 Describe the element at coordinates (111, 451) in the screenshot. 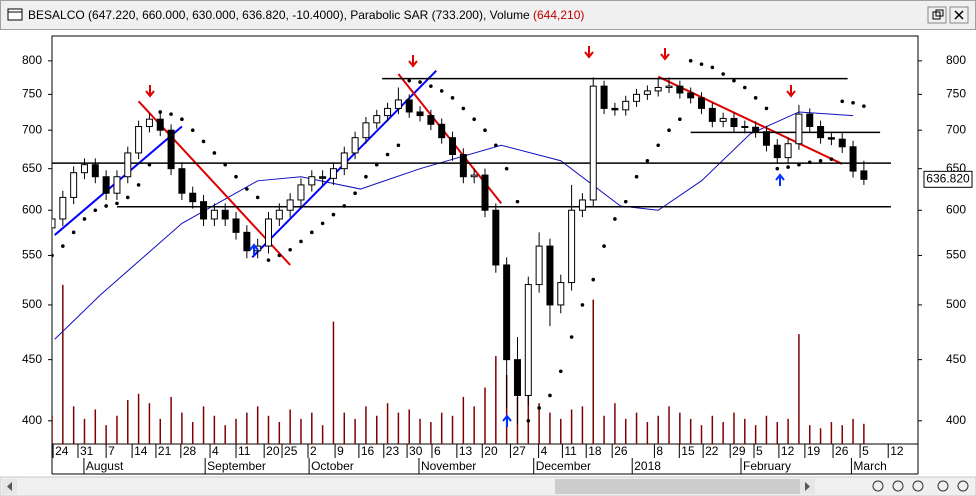

I see `x-tick-label: 7` at that location.